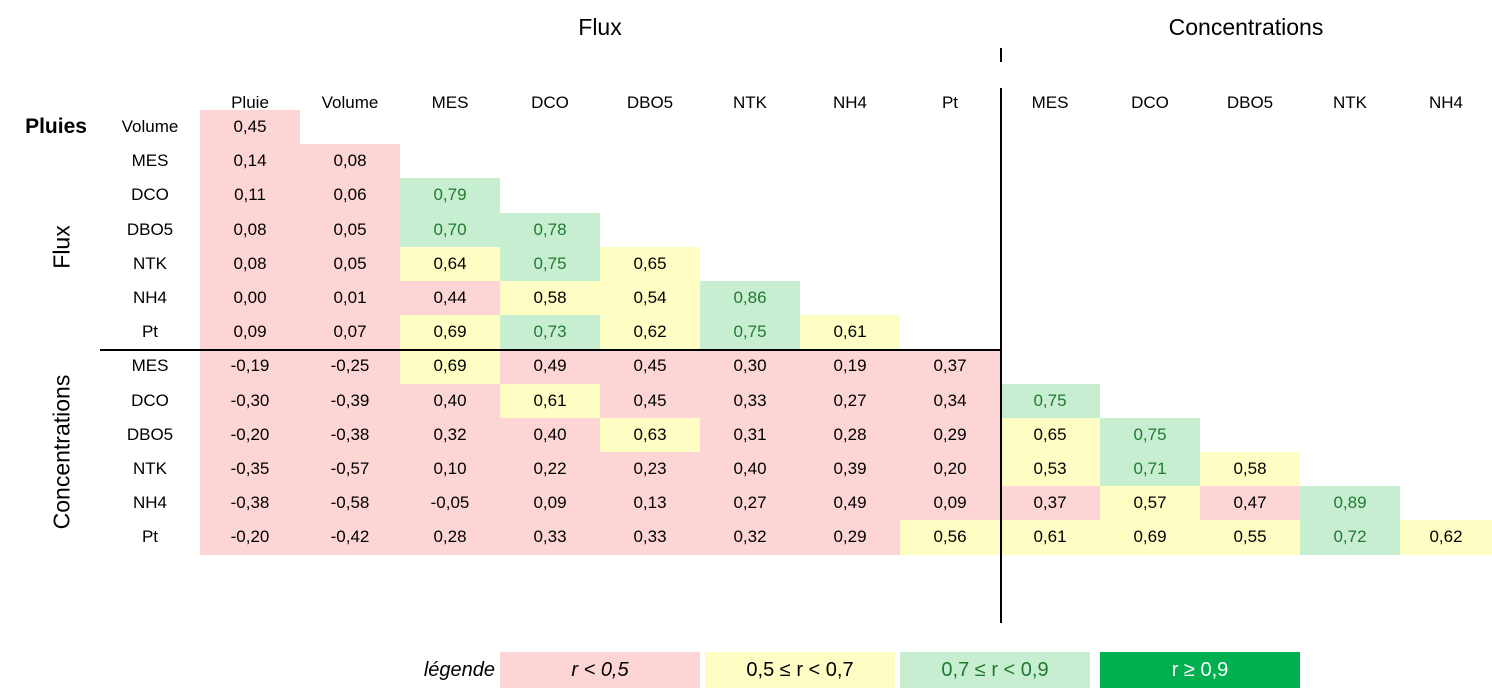 This screenshot has width=1492, height=693. What do you see at coordinates (1246, 26) in the screenshot?
I see `column-group-header: Concentrations` at bounding box center [1246, 26].